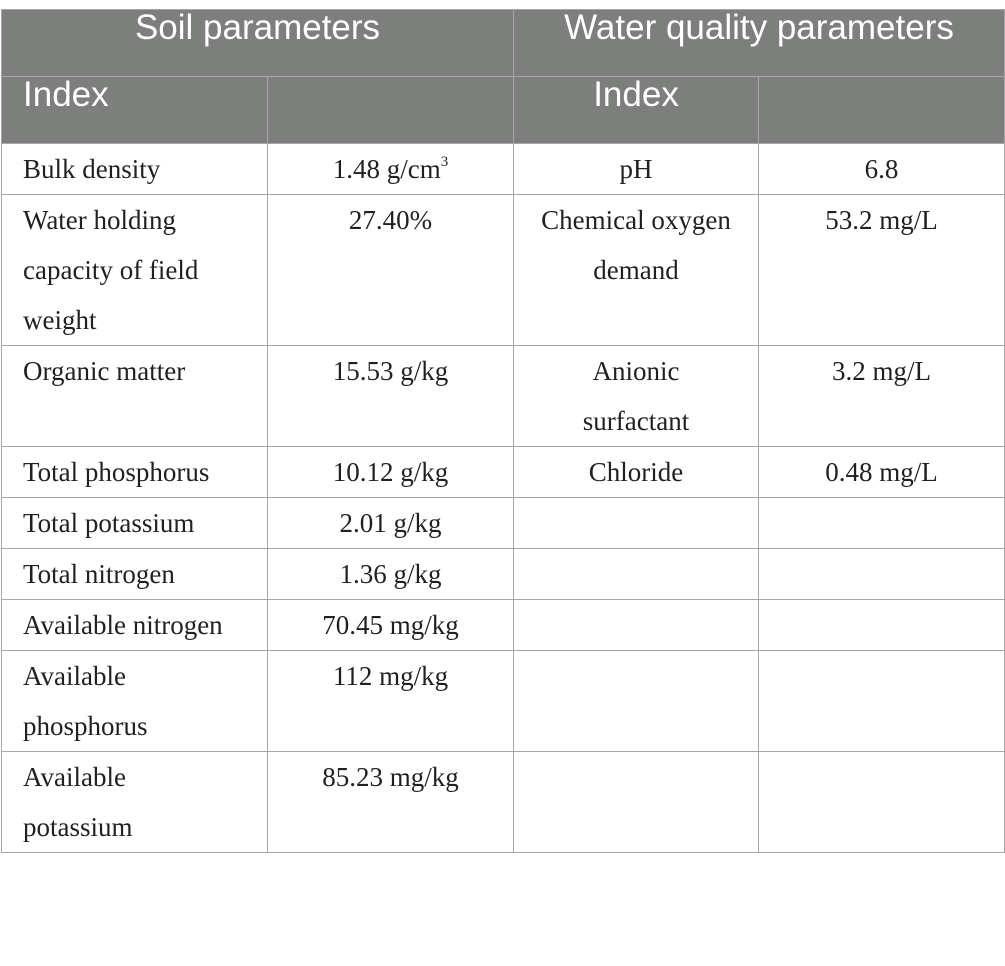 This screenshot has height=966, width=1005. Describe the element at coordinates (134, 574) in the screenshot. I see `soil-index-cell: Total nitrogen` at that location.